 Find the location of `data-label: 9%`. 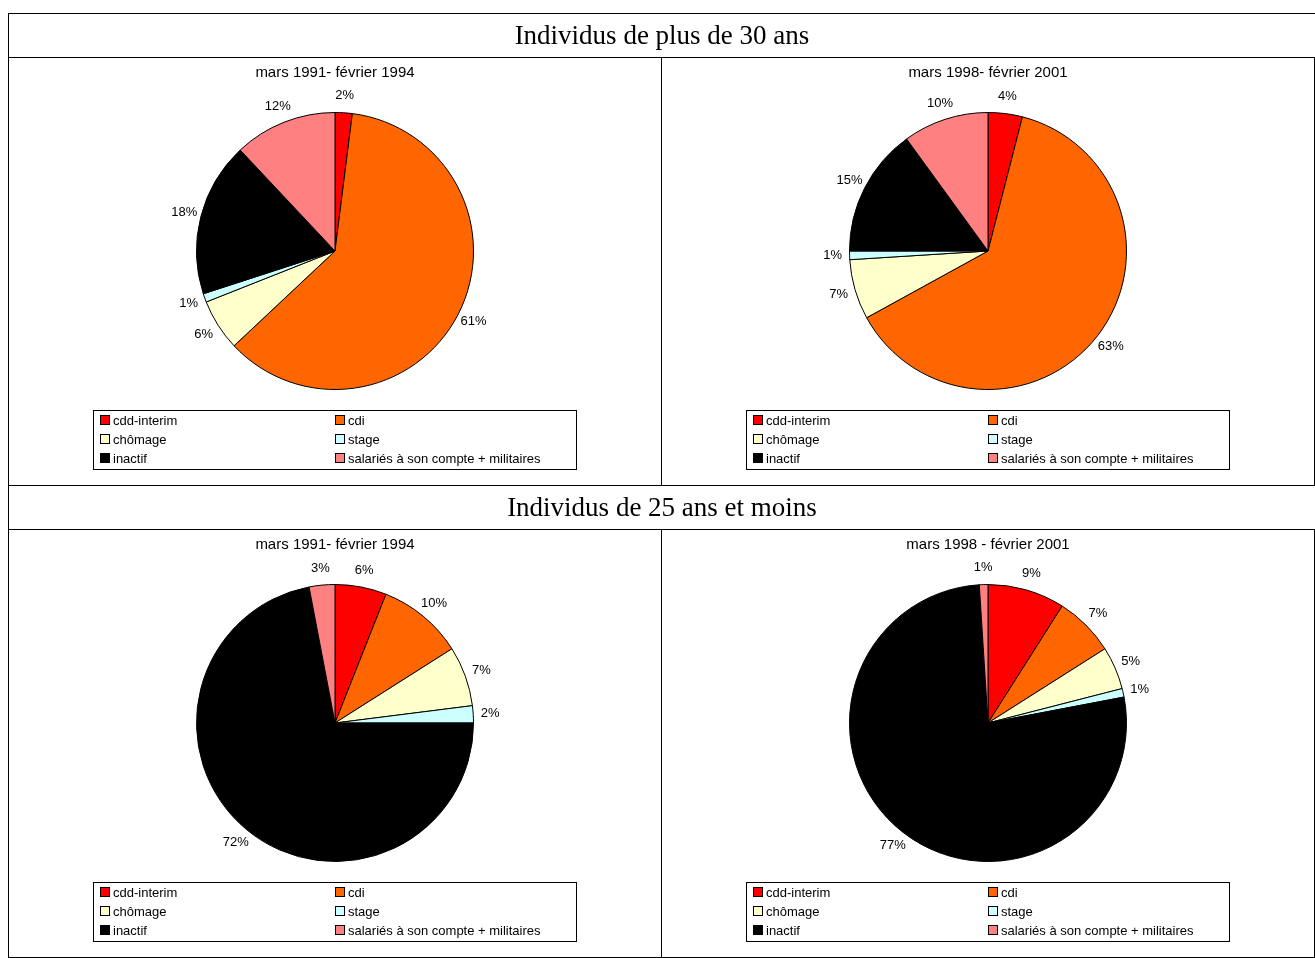

data-label: 9% is located at coordinates (1031, 573).